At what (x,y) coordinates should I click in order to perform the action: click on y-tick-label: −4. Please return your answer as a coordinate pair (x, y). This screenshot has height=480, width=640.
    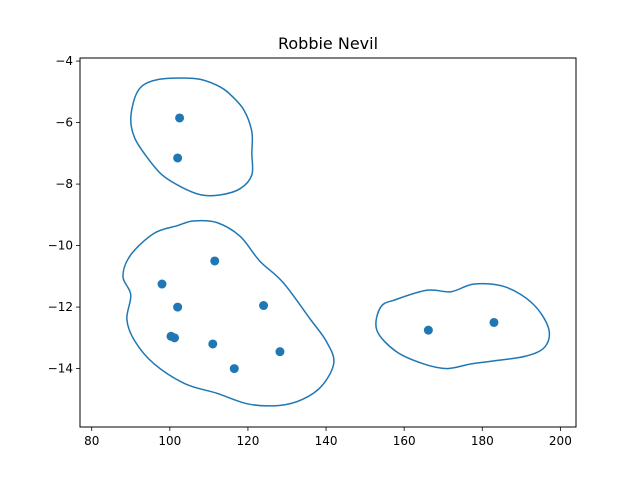
    Looking at the image, I should click on (64, 61).